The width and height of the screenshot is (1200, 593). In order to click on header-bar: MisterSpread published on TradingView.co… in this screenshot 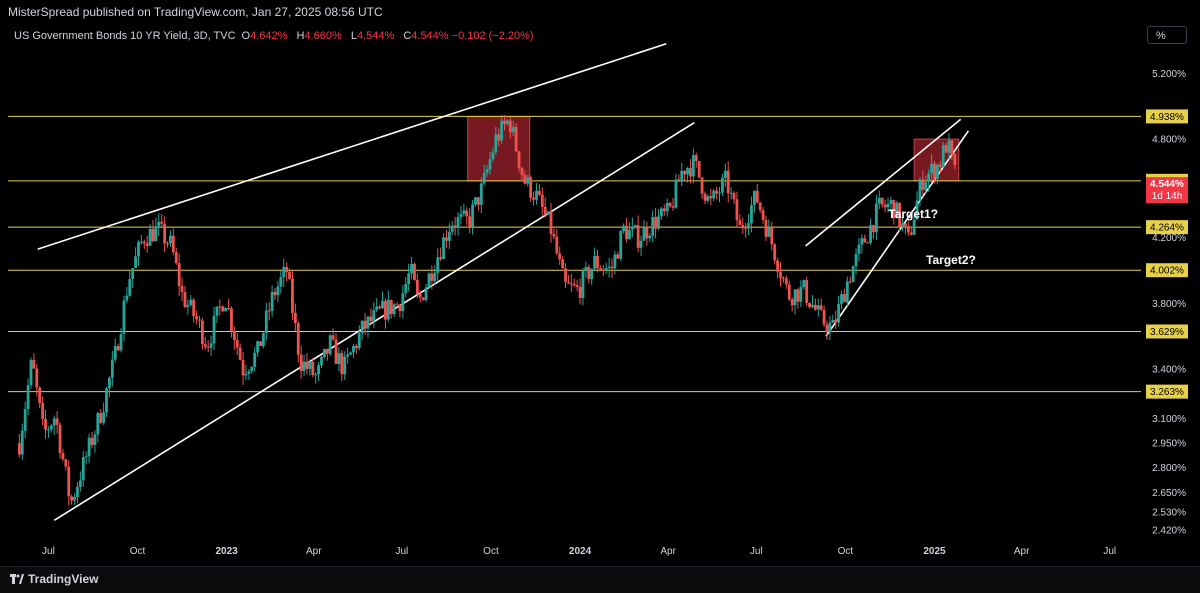, I will do `click(600, 11)`.